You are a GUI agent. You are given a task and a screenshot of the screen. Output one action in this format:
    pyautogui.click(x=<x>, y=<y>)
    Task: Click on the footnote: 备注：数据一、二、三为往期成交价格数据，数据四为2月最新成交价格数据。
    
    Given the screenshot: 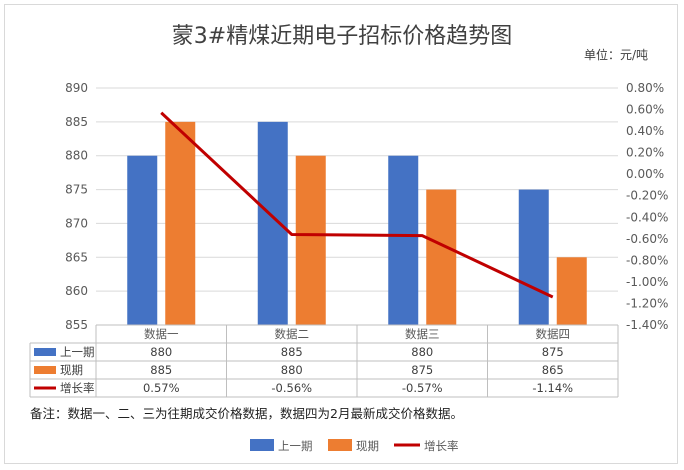 What is the action you would take?
    pyautogui.click(x=246, y=413)
    